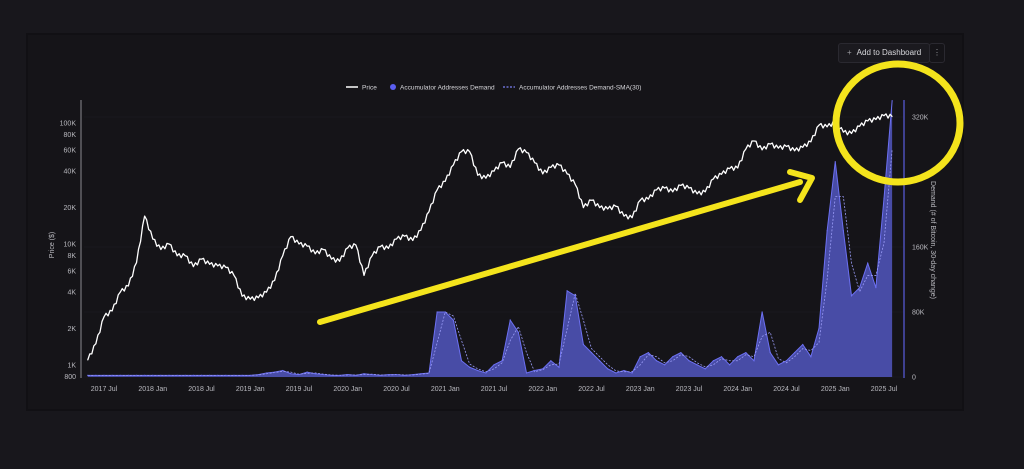 The width and height of the screenshot is (1024, 469). Describe the element at coordinates (70, 150) in the screenshot. I see `y-left-tick: 60K` at that location.